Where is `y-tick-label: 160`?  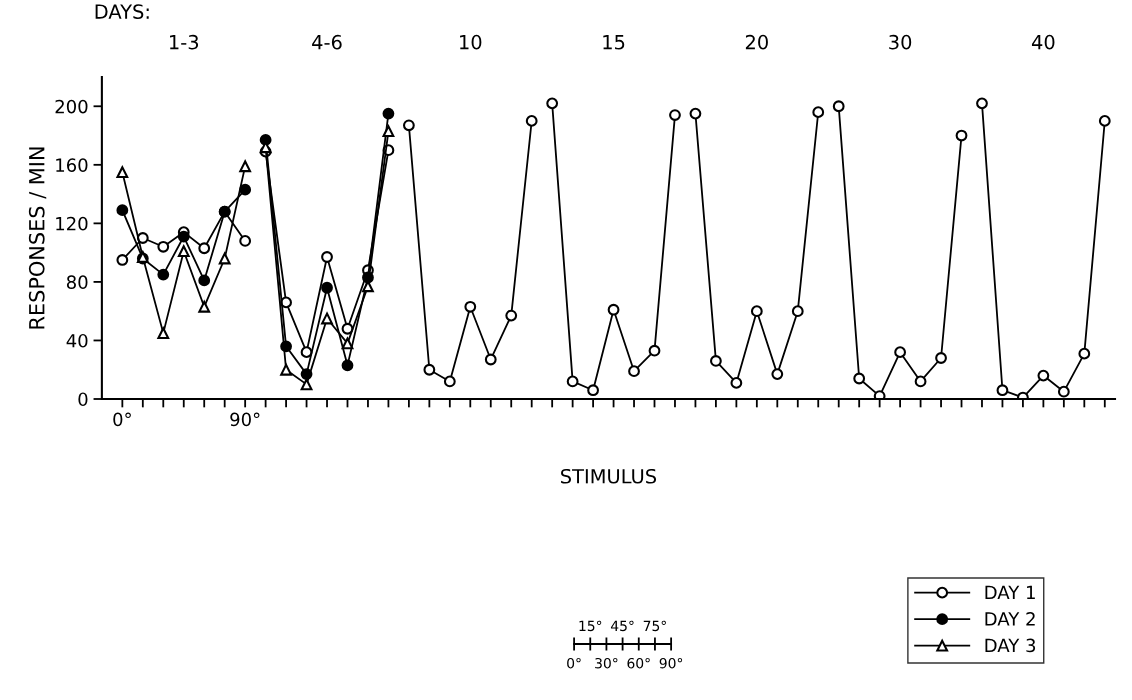
y-tick-label: 160 is located at coordinates (72, 165).